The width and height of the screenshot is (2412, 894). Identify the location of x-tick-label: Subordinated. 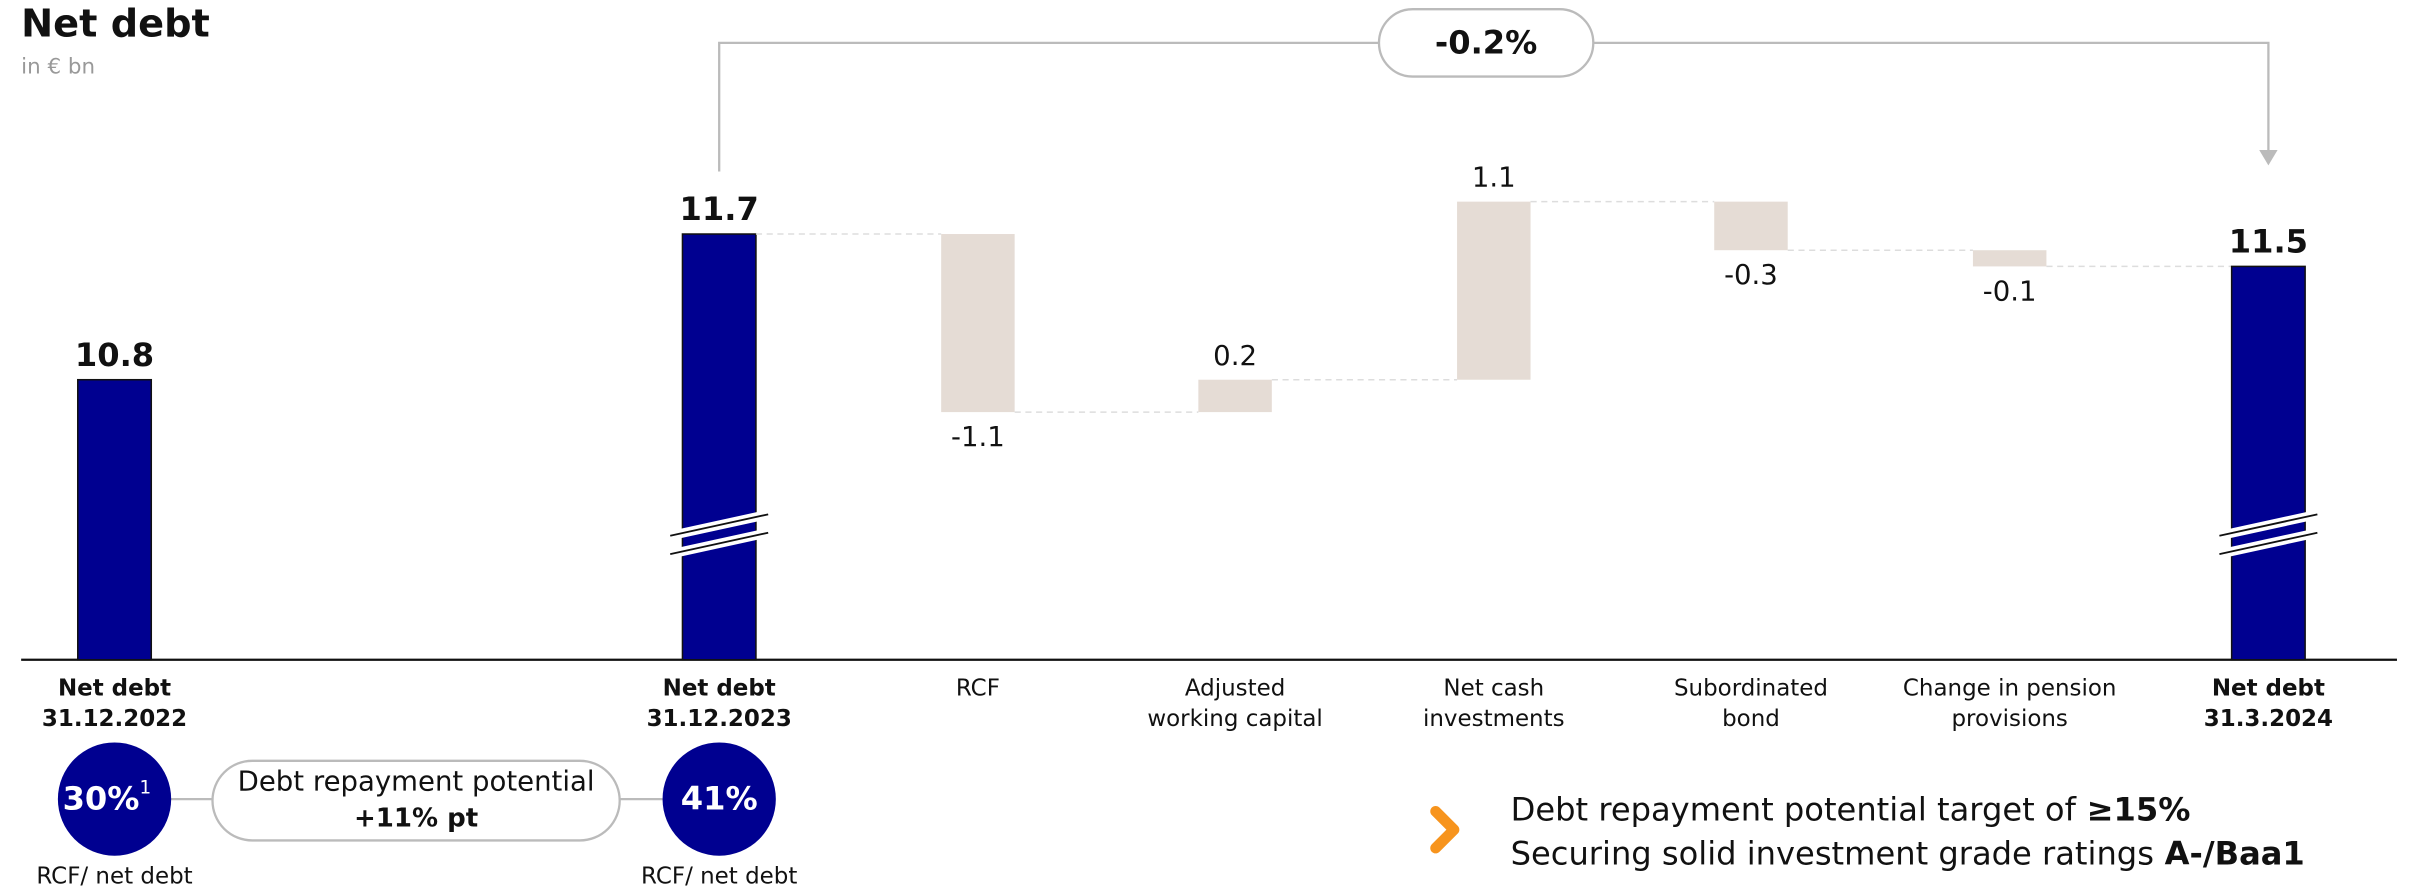
(1751, 688).